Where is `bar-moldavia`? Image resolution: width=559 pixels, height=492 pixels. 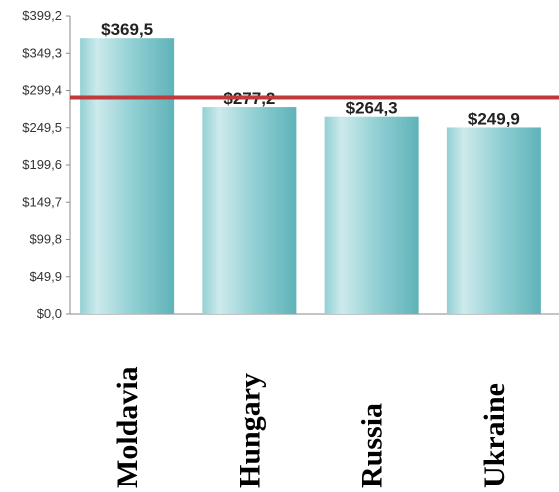
bar-moldavia is located at coordinates (127, 176).